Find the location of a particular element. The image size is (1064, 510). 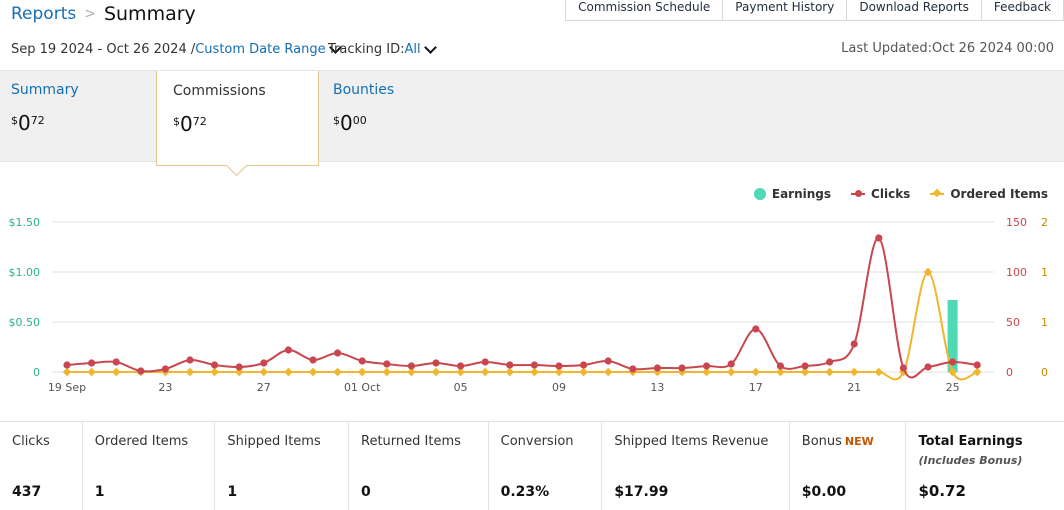

breadcrumb-reports-link: Reports is located at coordinates (44, 14).